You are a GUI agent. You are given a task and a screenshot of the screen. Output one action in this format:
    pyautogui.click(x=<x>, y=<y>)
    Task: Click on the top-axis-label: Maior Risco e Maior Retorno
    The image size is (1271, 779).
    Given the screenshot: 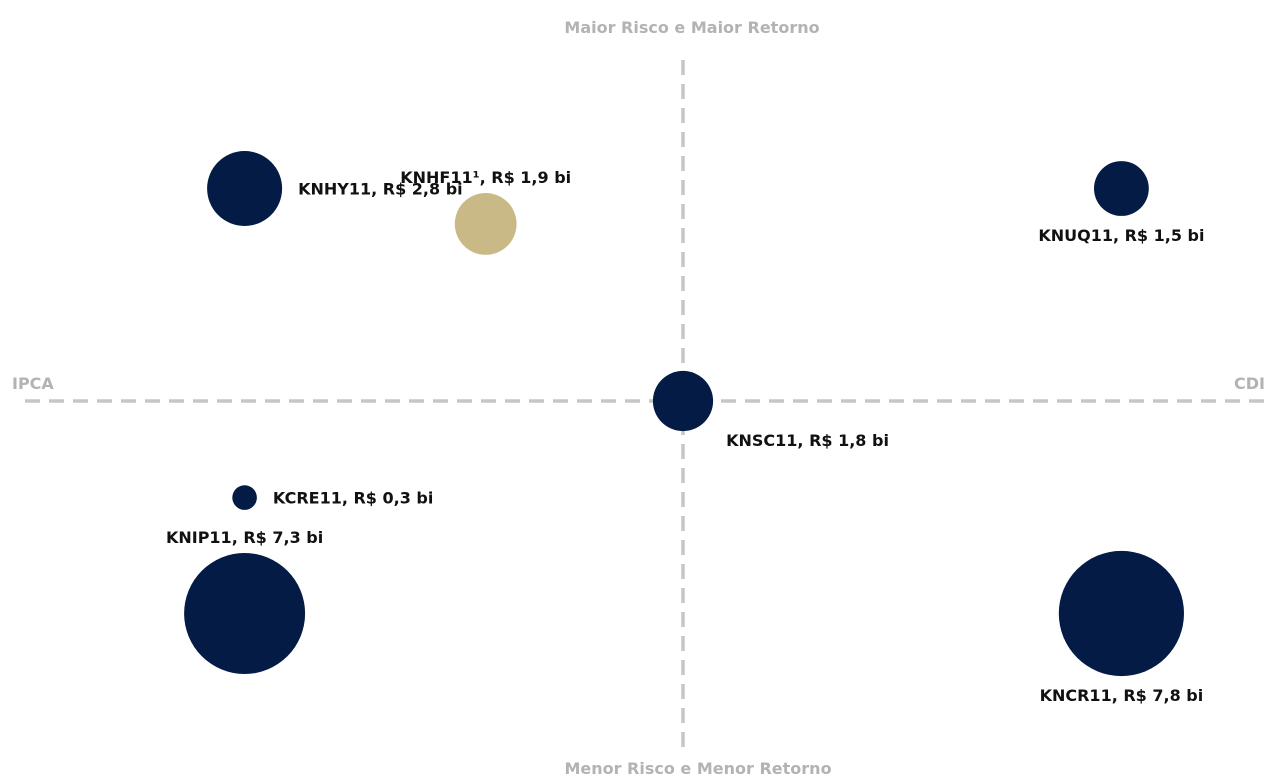 What is the action you would take?
    pyautogui.click(x=691, y=27)
    